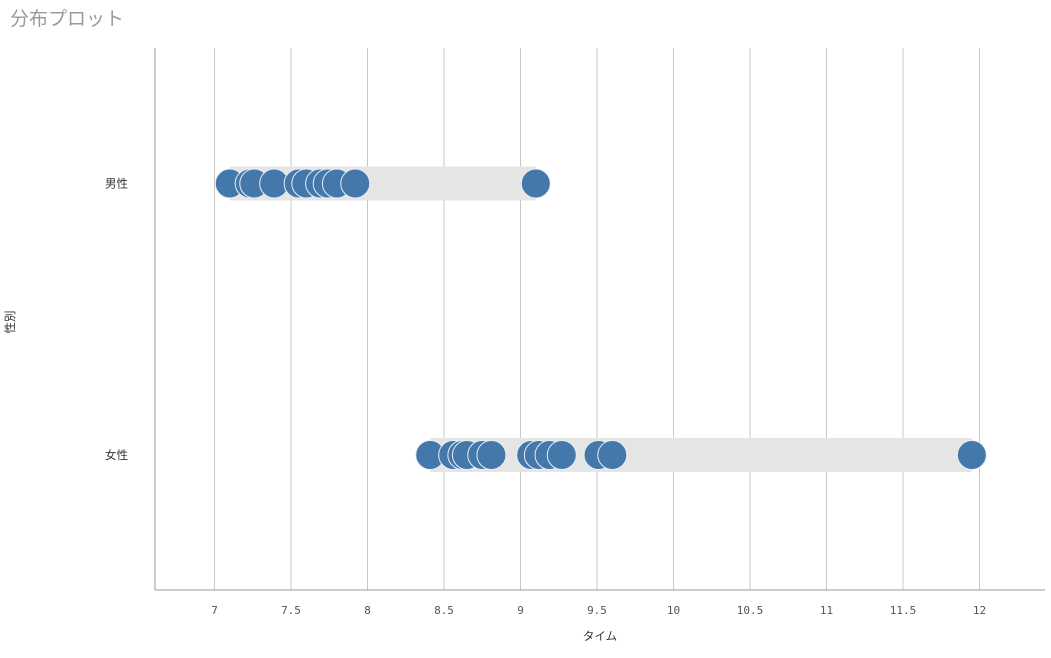 The height and width of the screenshot is (658, 1051). What do you see at coordinates (826, 610) in the screenshot?
I see `x-tick-label: 11` at bounding box center [826, 610].